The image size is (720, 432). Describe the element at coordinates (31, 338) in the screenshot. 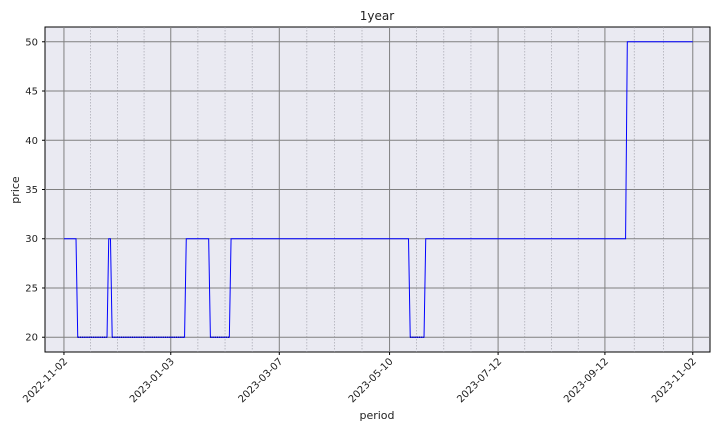

I see `y-tick-label: 20` at that location.